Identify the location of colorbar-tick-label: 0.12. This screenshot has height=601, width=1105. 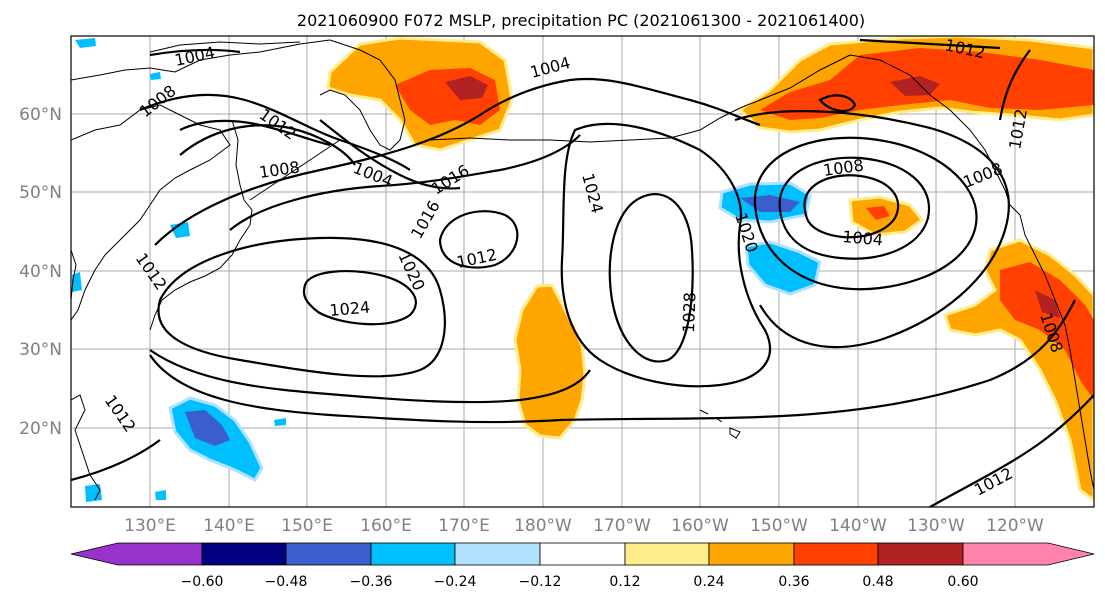
(624, 582).